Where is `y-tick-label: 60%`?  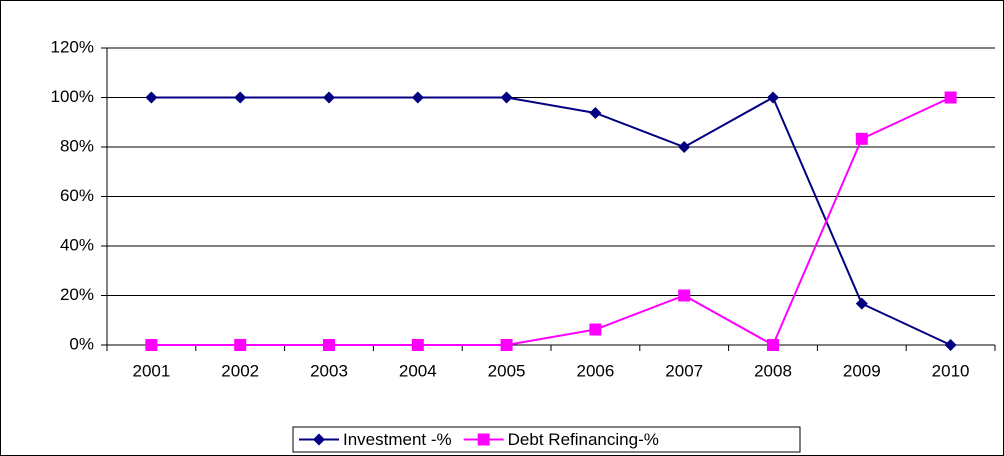 y-tick-label: 60% is located at coordinates (77, 195).